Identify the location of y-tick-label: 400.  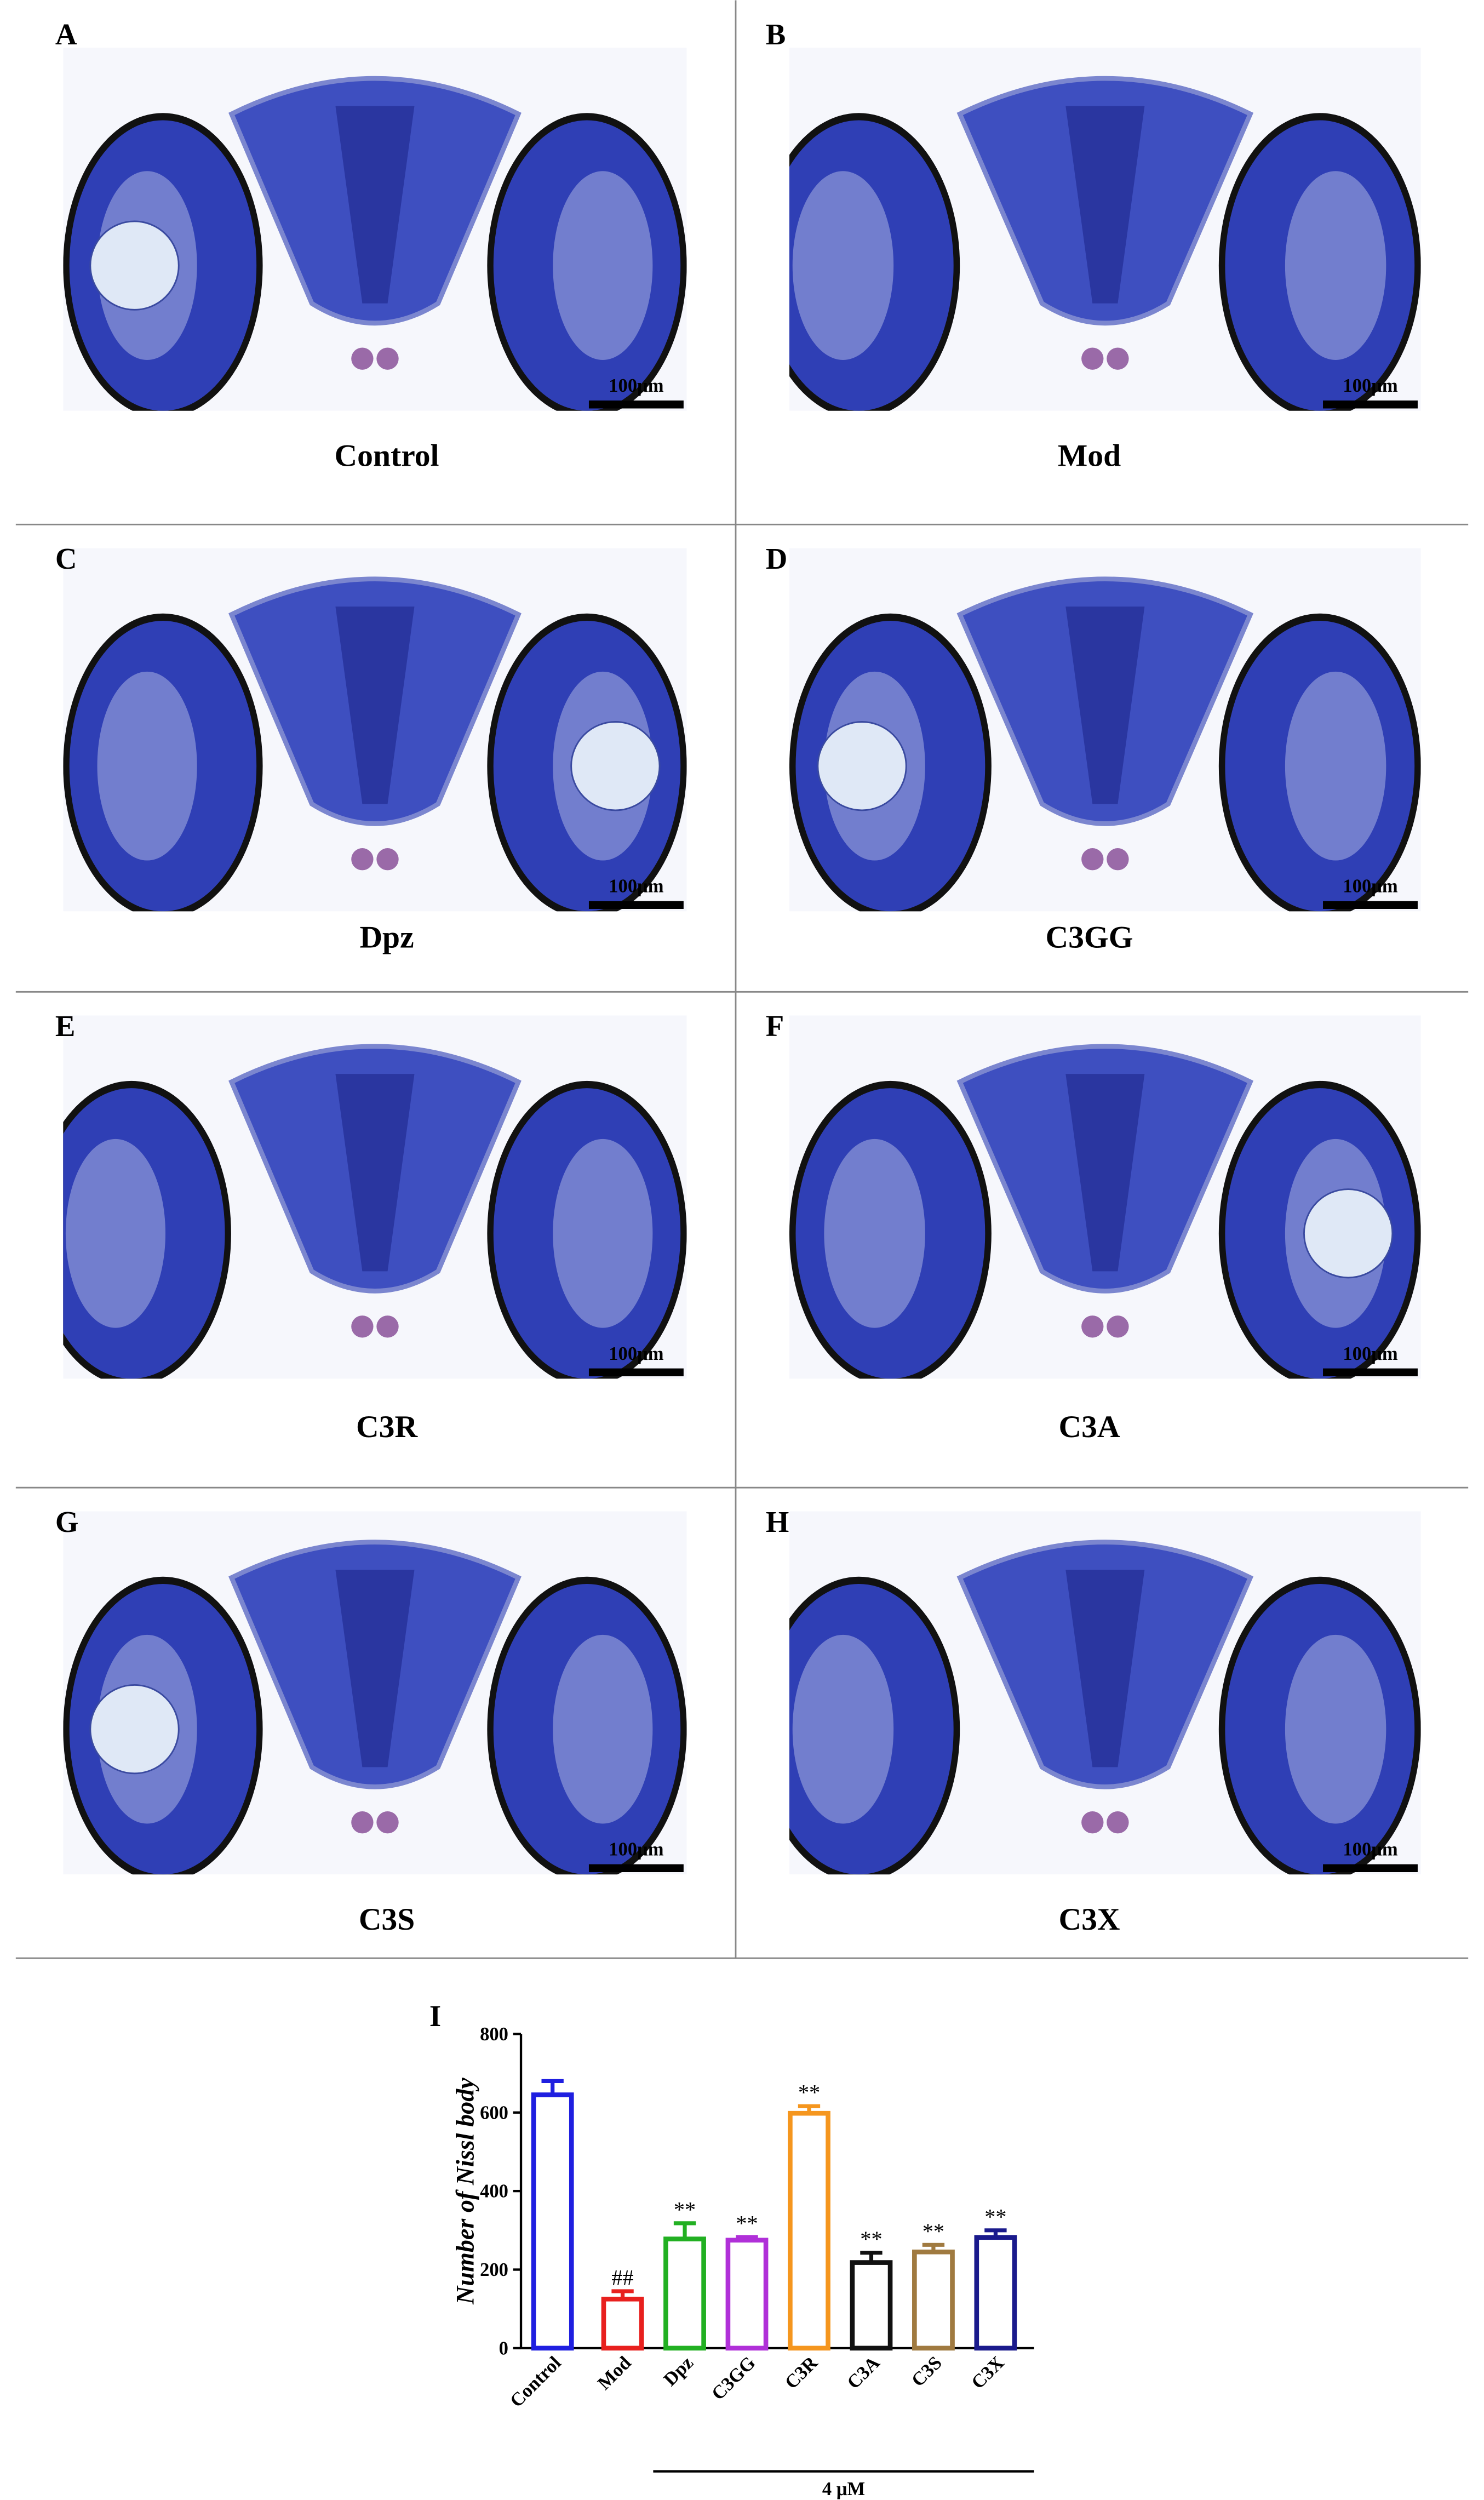
(494, 2191).